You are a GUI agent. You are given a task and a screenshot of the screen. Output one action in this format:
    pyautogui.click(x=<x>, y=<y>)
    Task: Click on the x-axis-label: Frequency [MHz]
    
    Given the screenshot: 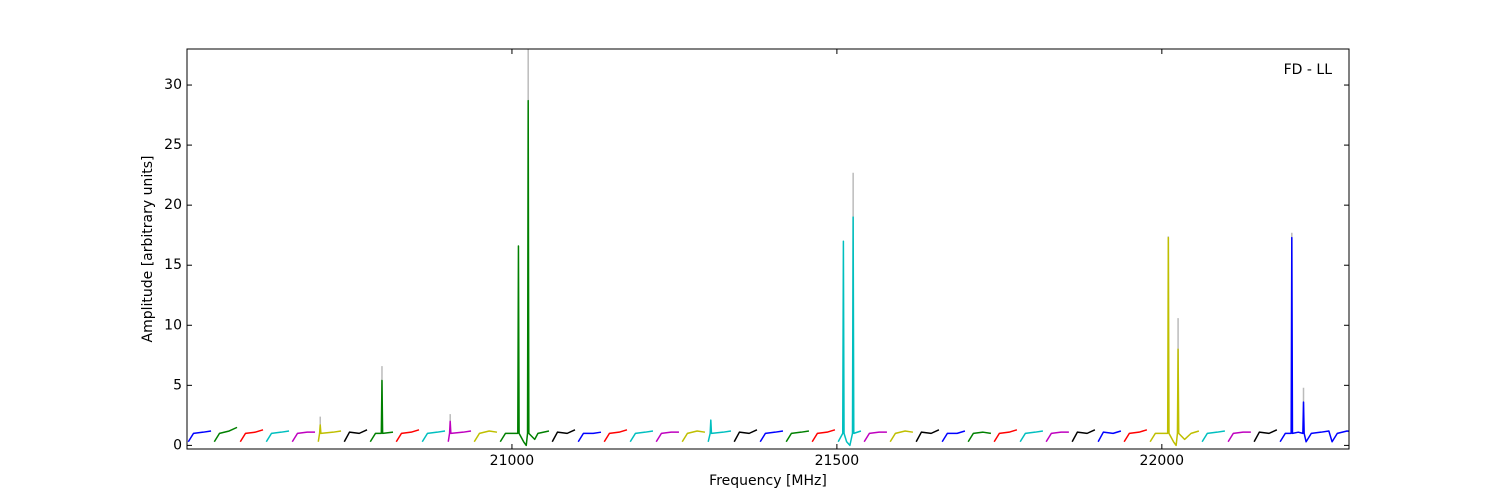 What is the action you would take?
    pyautogui.click(x=768, y=481)
    